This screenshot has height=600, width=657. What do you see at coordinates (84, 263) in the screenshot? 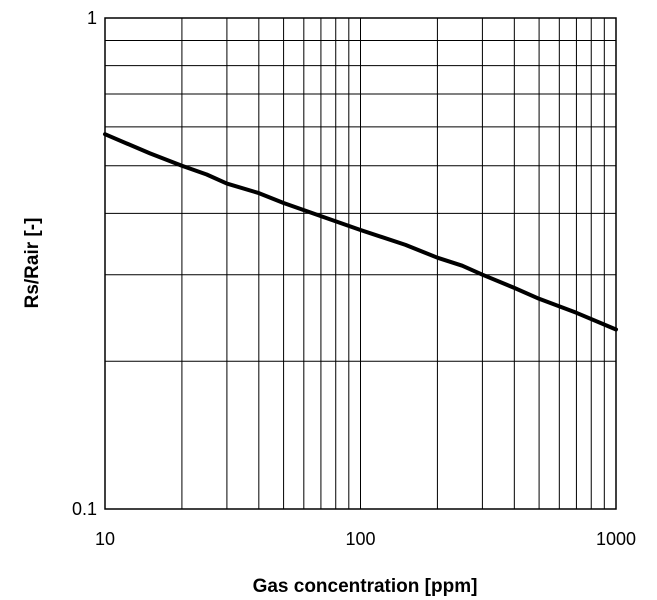
I see `y-tick-labels: 0.11` at bounding box center [84, 263].